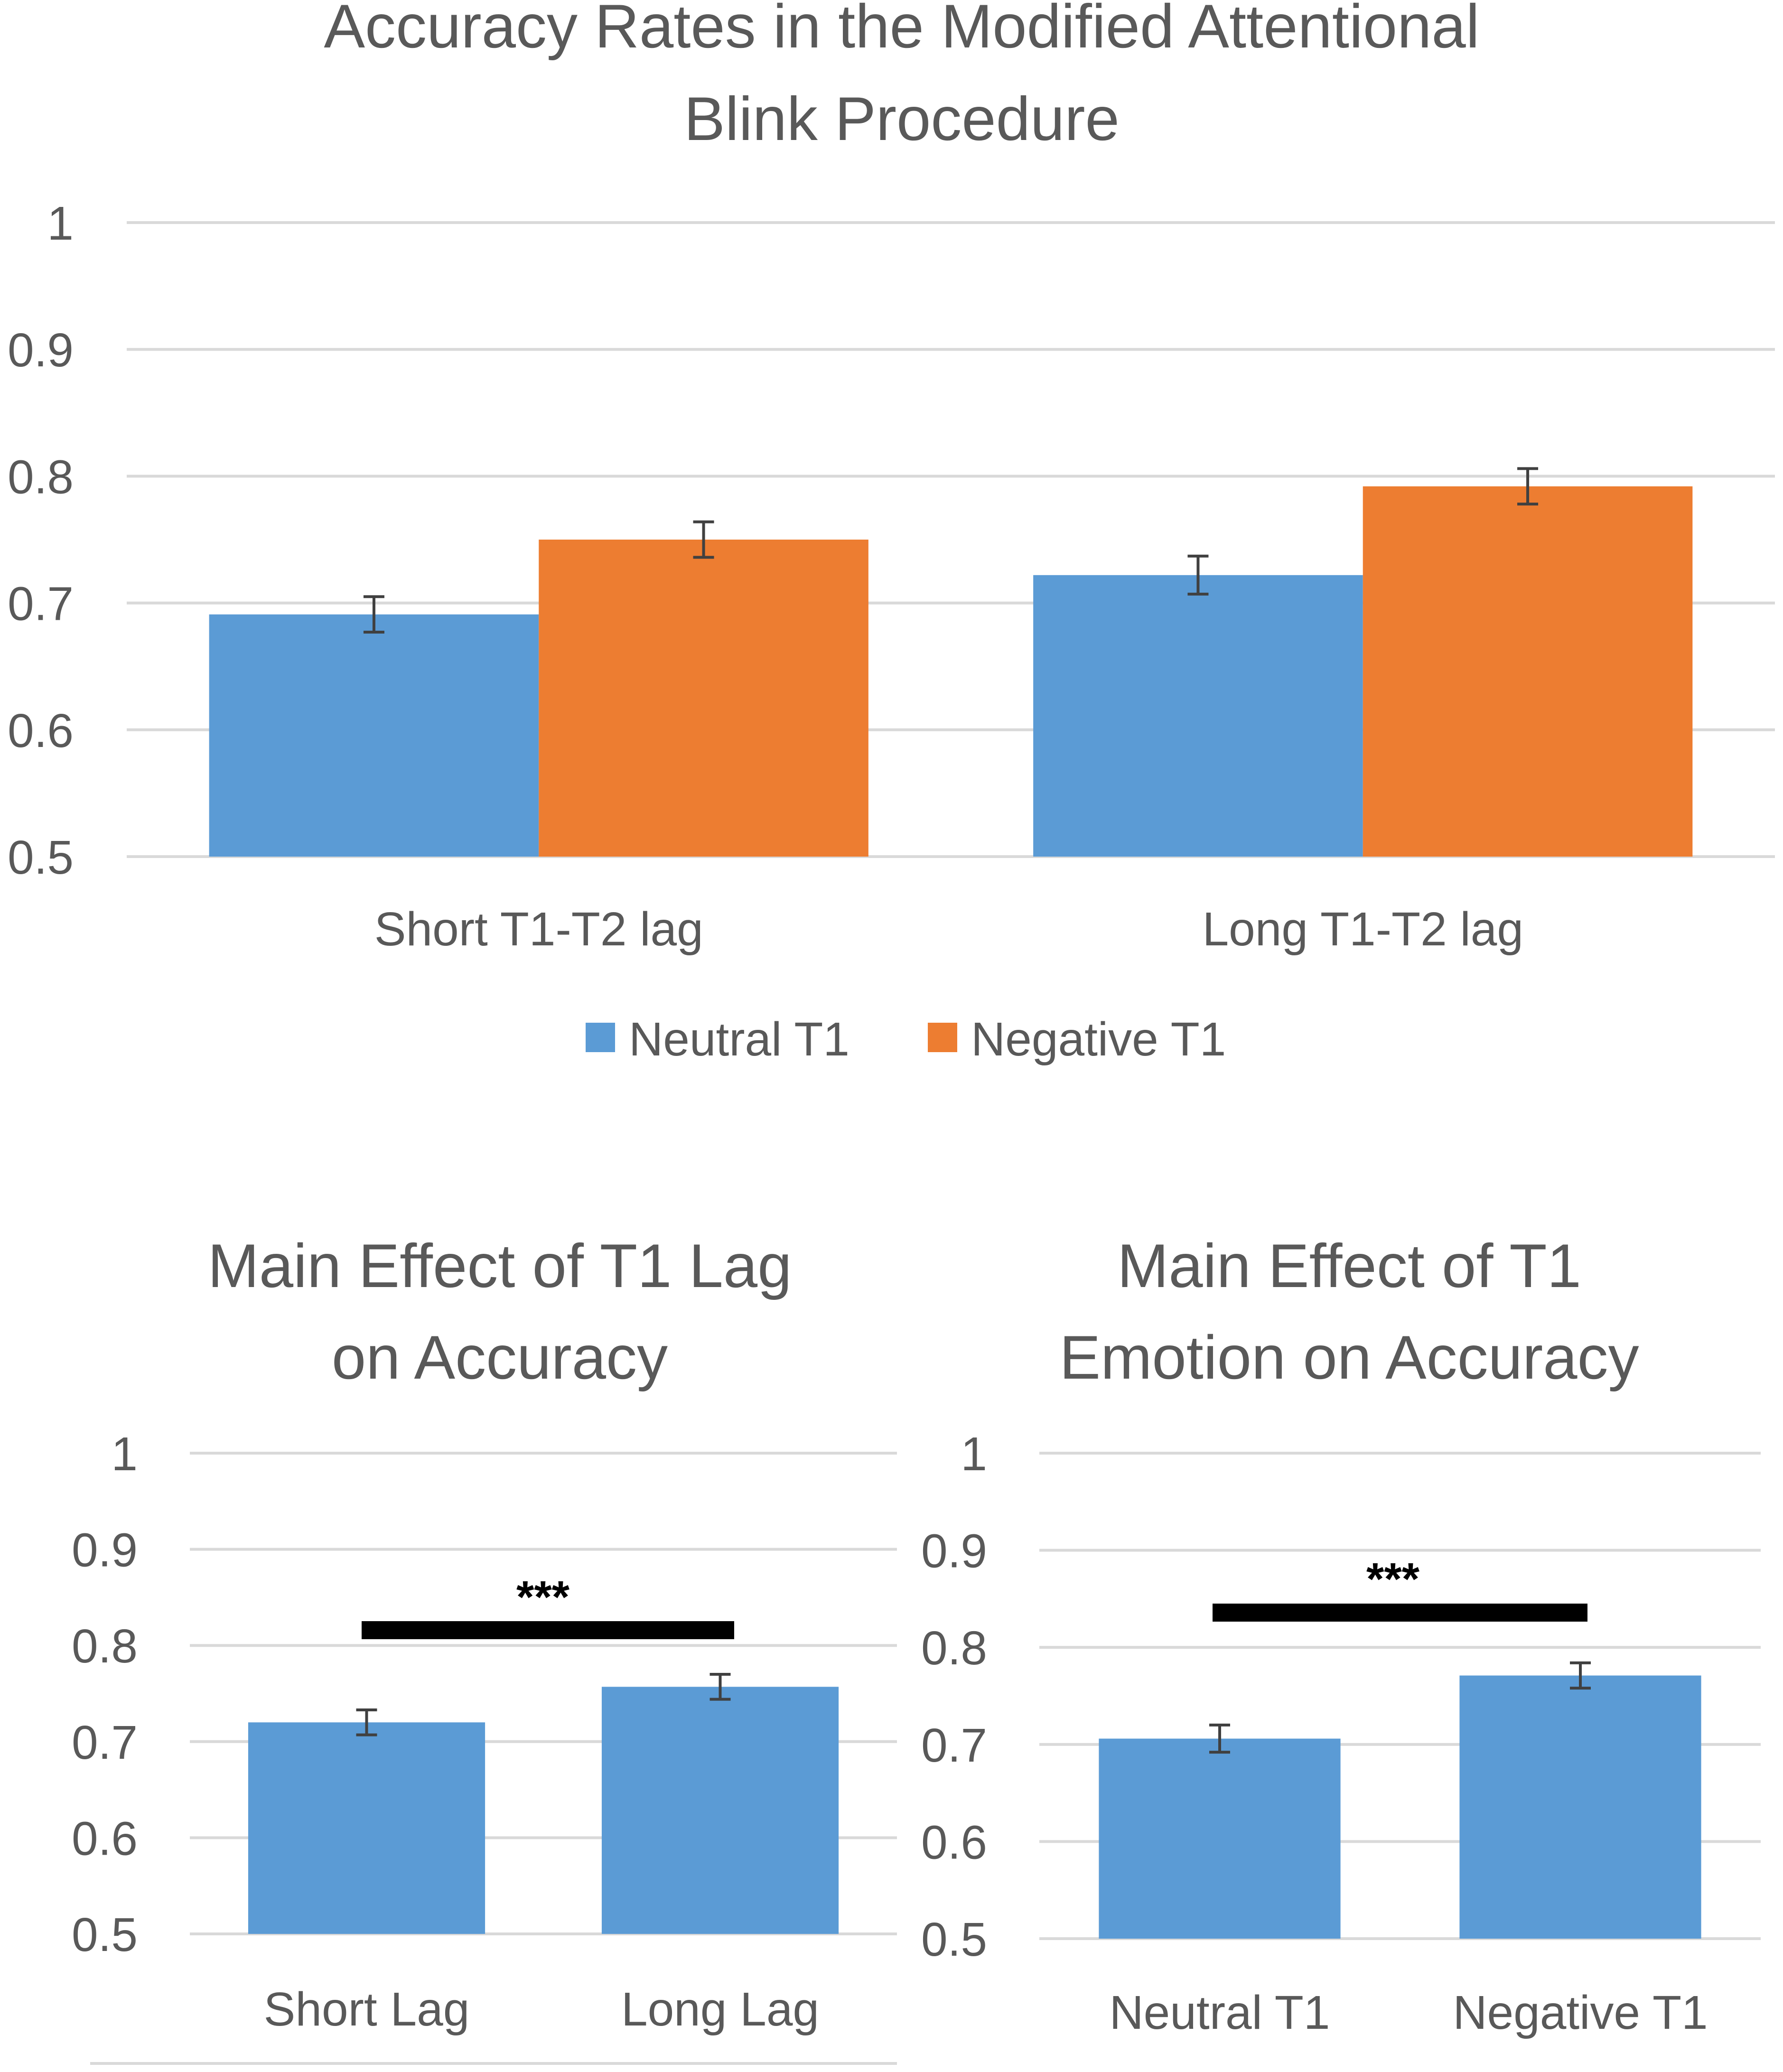 This screenshot has width=1783, height=2072. Describe the element at coordinates (906, 1039) in the screenshot. I see `top-chart-legend: Neutral T1 Negative T1` at that location.